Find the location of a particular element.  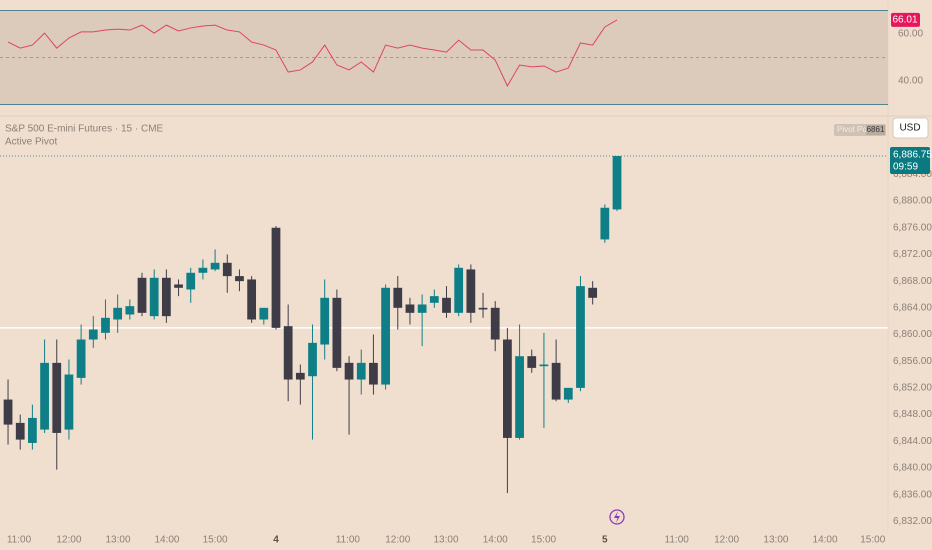

y-tick-label: 6,832.00 is located at coordinates (912, 521).